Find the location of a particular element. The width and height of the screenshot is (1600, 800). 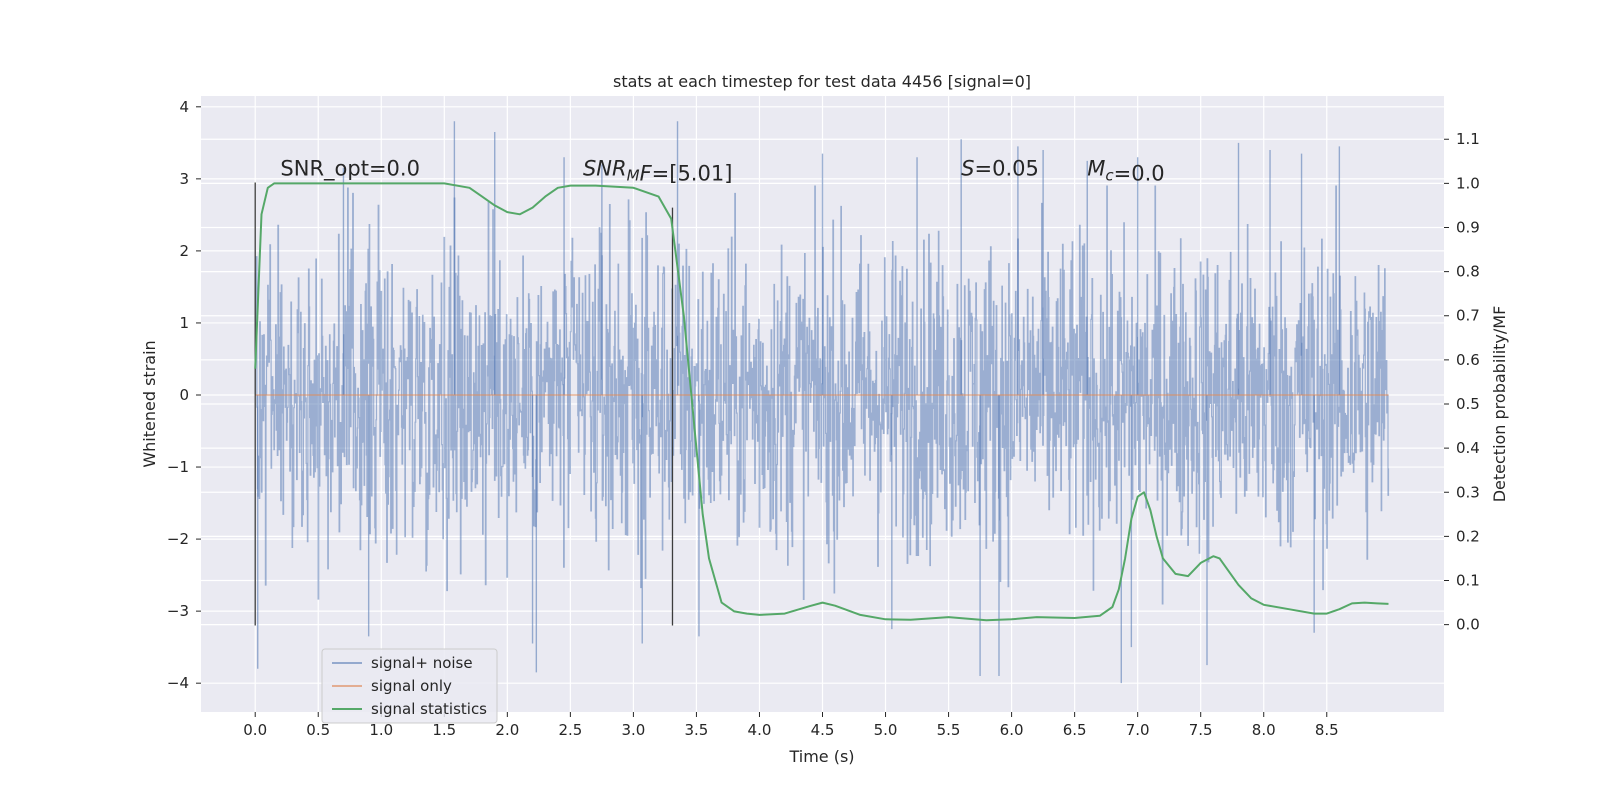

y2-tick-label: 1.1 is located at coordinates (1468, 139).